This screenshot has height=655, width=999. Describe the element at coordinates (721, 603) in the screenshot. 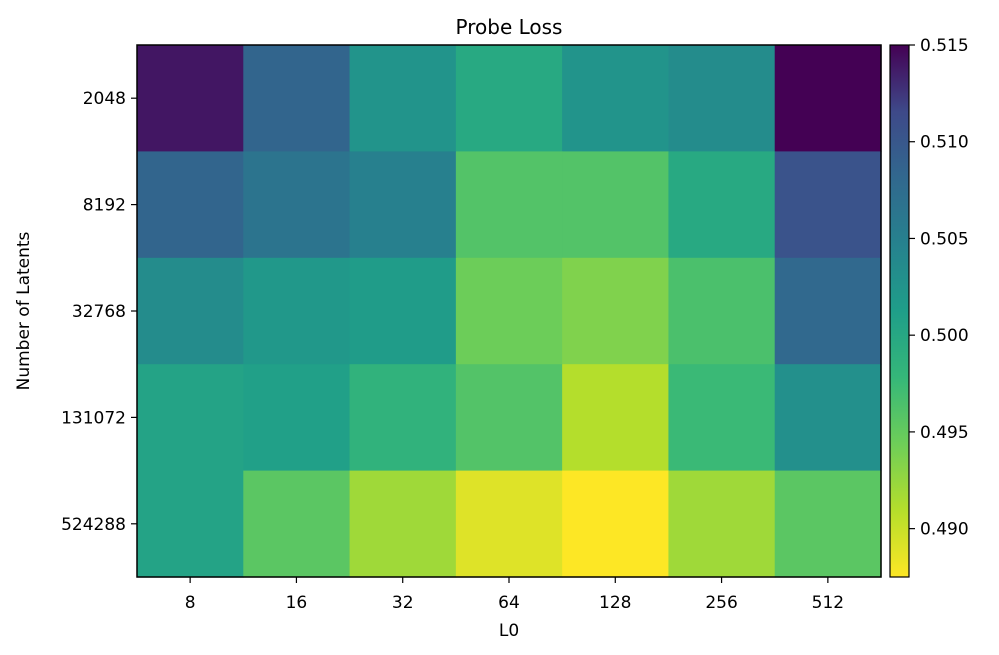

I see `x-tick-label: 256` at that location.